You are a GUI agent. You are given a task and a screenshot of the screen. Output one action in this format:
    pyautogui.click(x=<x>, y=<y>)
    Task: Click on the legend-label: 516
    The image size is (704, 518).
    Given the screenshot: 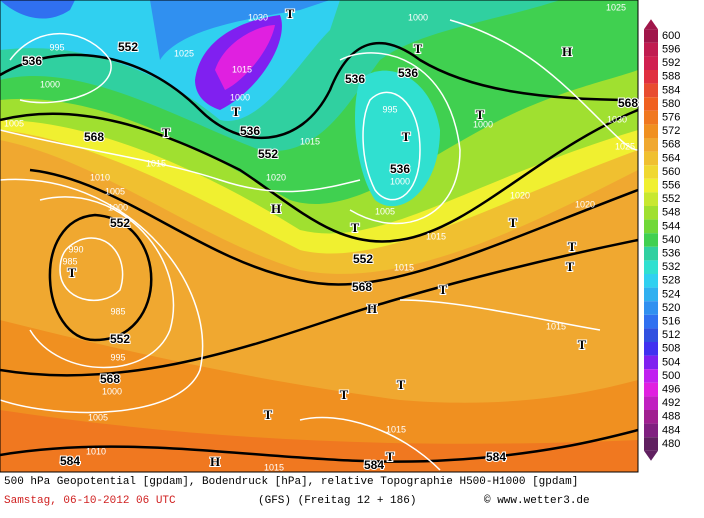 What is the action you would take?
    pyautogui.click(x=671, y=322)
    